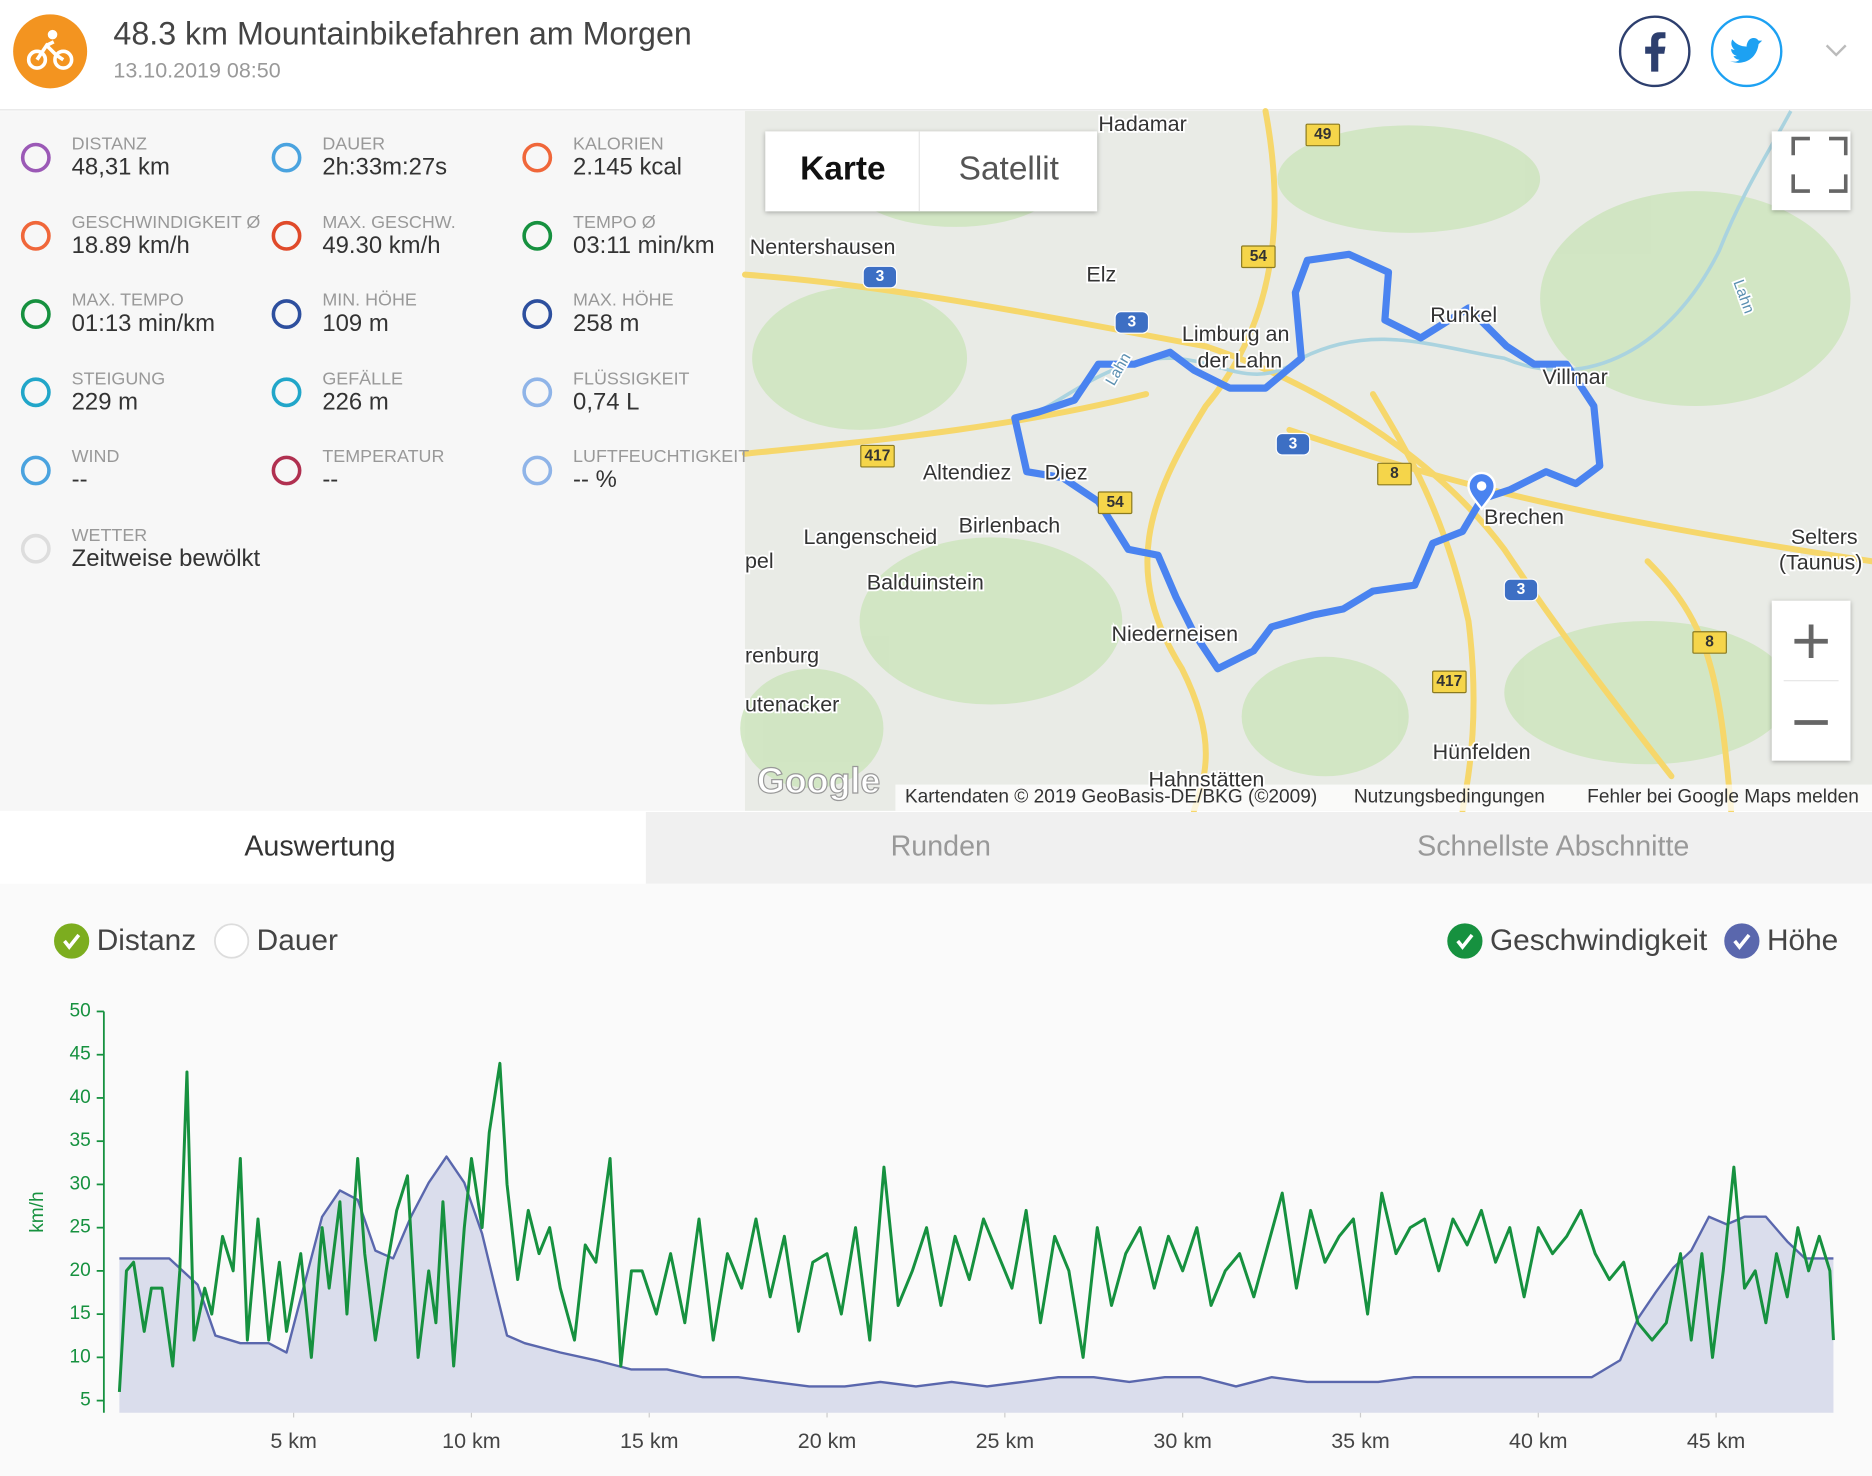  Describe the element at coordinates (1360, 1441) in the screenshot. I see `x-tick-label: 35 km` at that location.